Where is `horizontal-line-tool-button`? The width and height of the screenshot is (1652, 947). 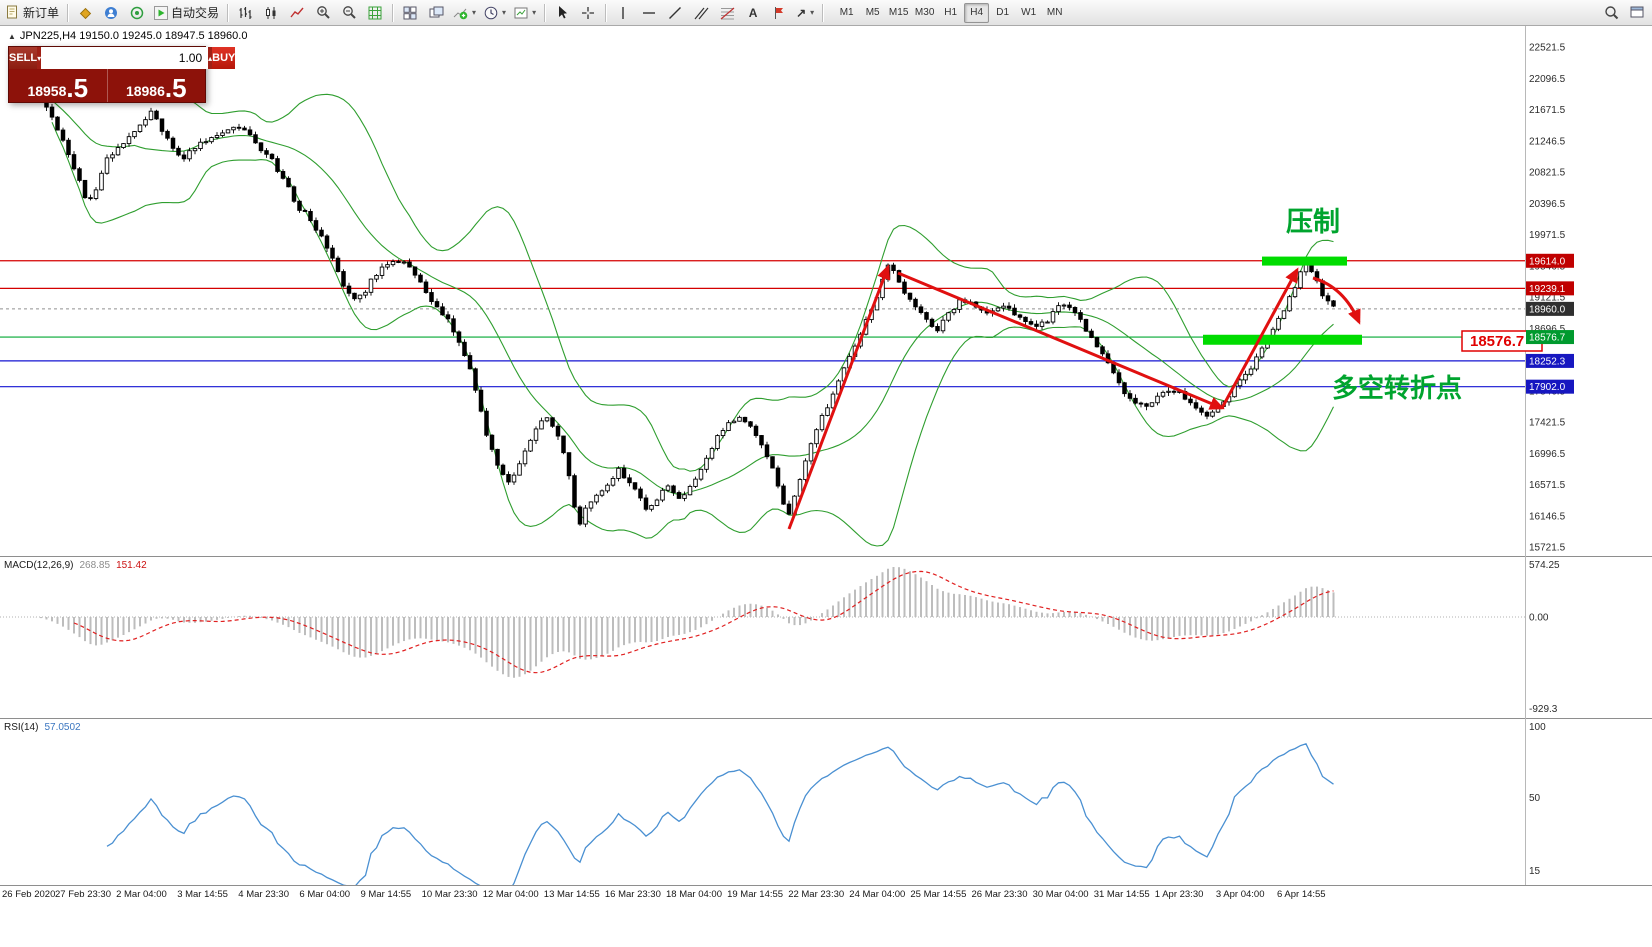 horizontal-line-tool-button is located at coordinates (649, 13).